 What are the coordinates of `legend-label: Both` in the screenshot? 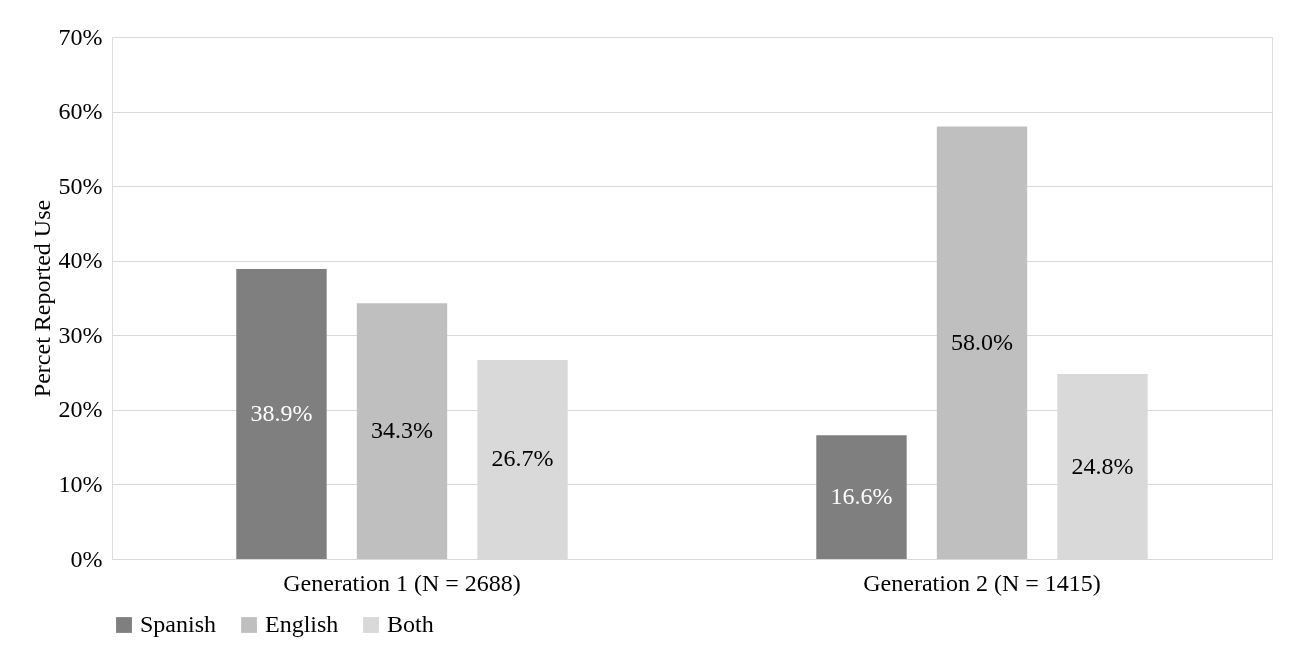 It's located at (410, 624).